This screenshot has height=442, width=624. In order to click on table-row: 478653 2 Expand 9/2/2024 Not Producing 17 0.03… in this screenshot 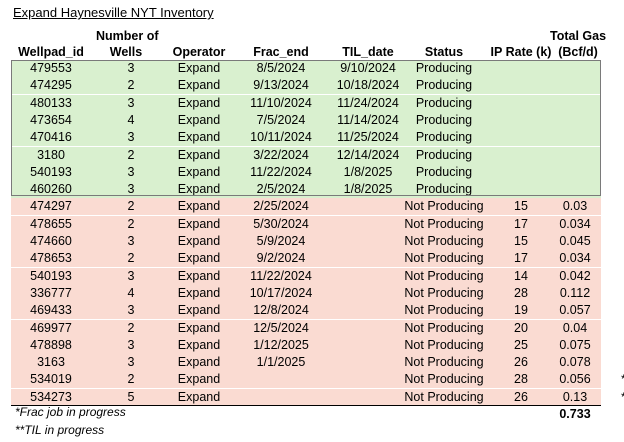, I will do `click(306, 259)`.